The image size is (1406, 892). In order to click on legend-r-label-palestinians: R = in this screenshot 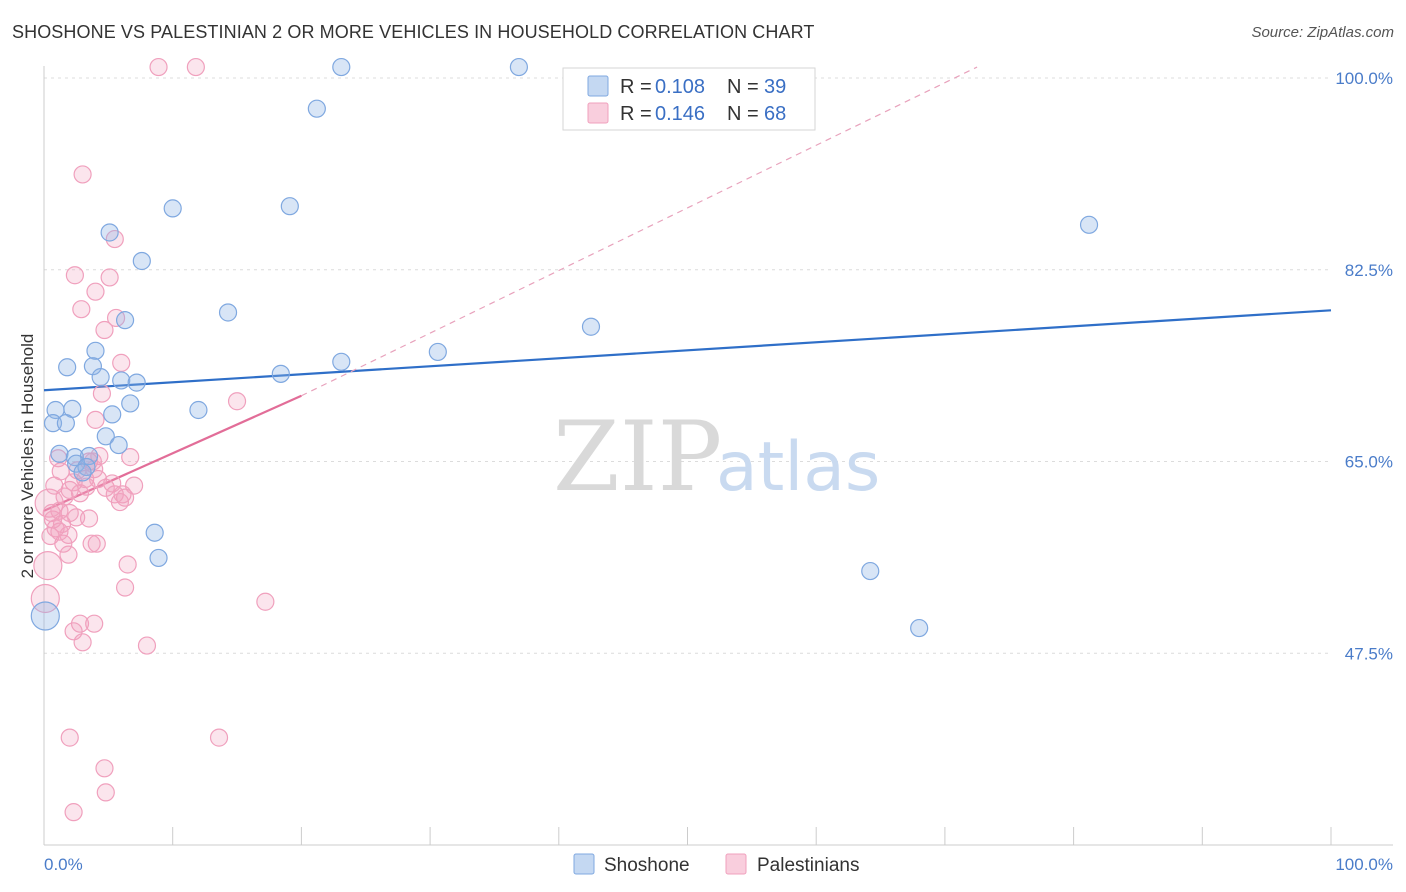, I will do `click(636, 114)`.